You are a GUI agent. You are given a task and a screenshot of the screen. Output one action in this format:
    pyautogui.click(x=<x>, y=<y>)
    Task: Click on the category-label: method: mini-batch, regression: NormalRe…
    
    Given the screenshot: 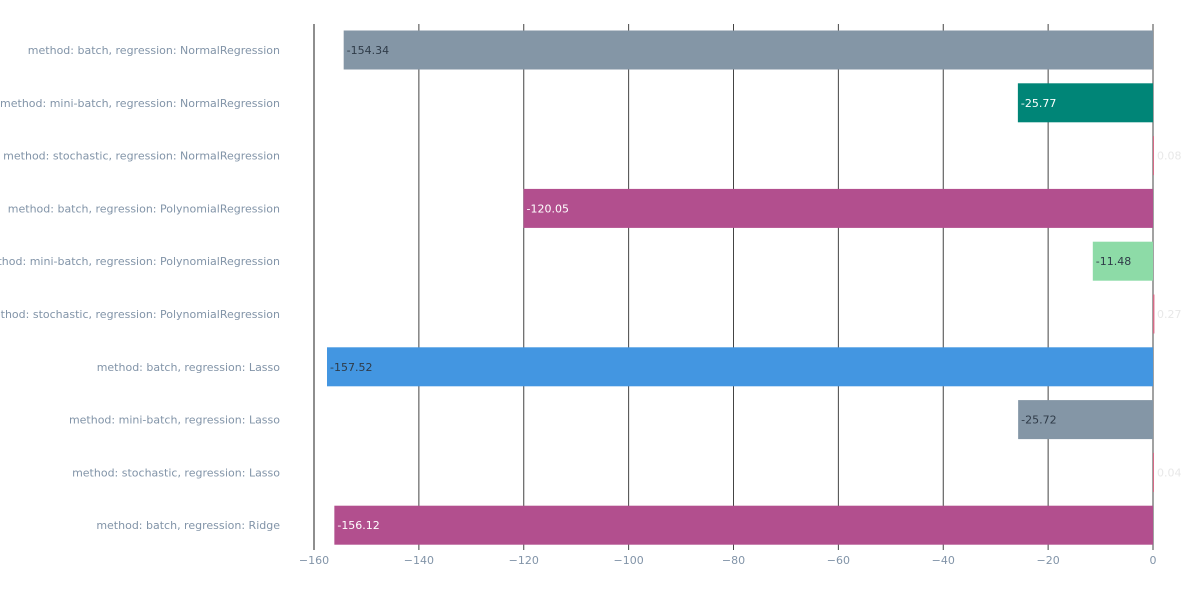 What is the action you would take?
    pyautogui.click(x=140, y=103)
    